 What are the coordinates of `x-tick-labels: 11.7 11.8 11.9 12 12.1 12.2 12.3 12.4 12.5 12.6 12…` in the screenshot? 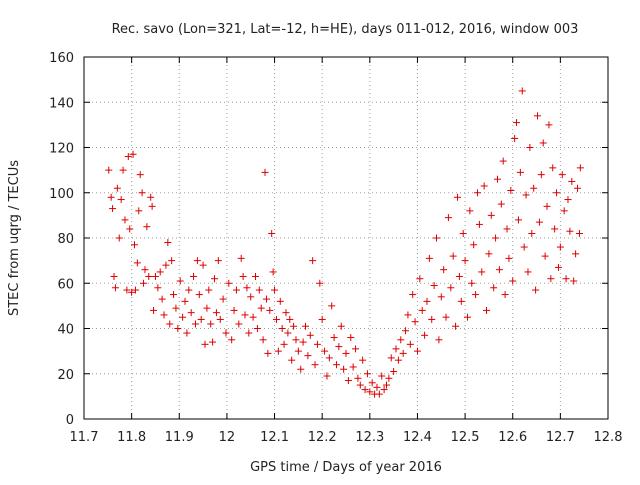 It's located at (346, 437).